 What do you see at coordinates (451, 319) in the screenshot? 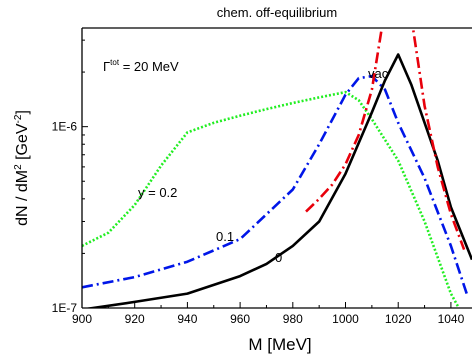
I see `x-tick-label: 1040` at bounding box center [451, 319].